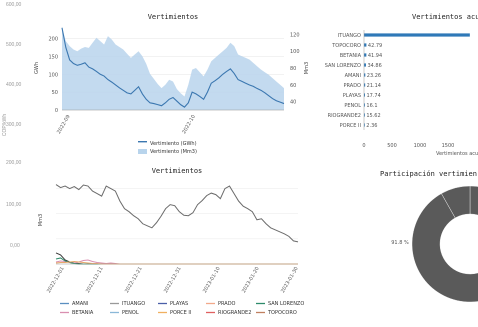 The height and width of the screenshot is (327, 478). I want to click on bar-value-label: 42.79, so click(375, 46).